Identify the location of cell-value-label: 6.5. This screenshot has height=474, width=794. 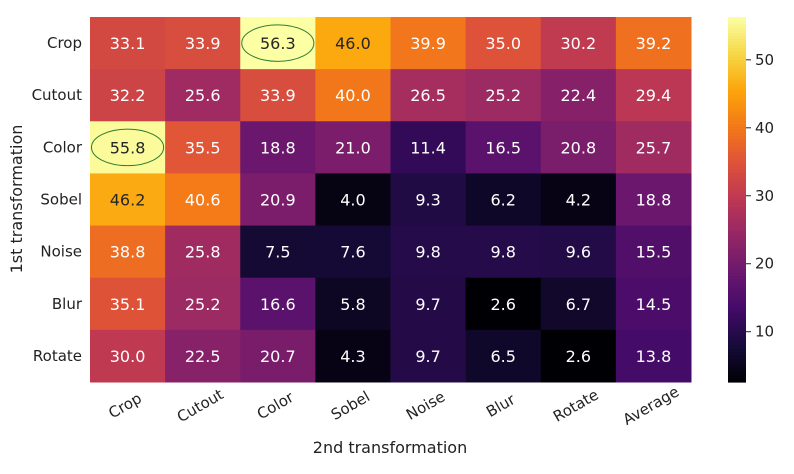
(502, 356).